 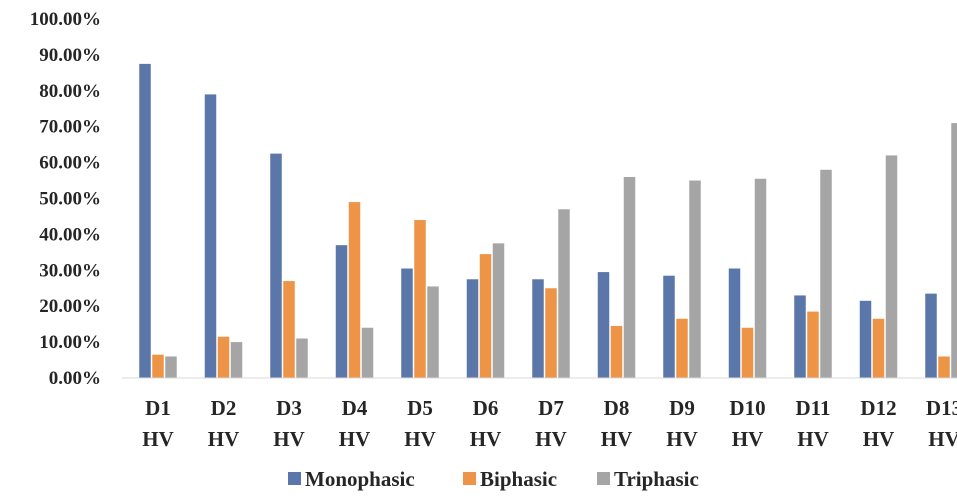 What do you see at coordinates (669, 326) in the screenshot?
I see `bar-monophasic-d9` at bounding box center [669, 326].